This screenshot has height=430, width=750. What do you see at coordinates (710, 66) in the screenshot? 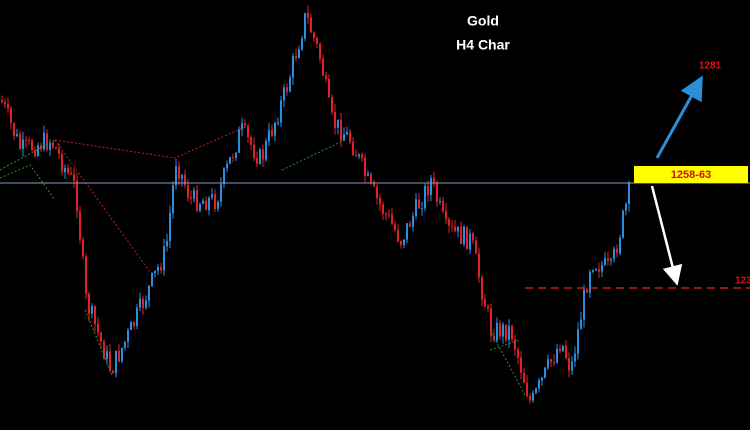
I see `target-label: 1281` at bounding box center [710, 66].